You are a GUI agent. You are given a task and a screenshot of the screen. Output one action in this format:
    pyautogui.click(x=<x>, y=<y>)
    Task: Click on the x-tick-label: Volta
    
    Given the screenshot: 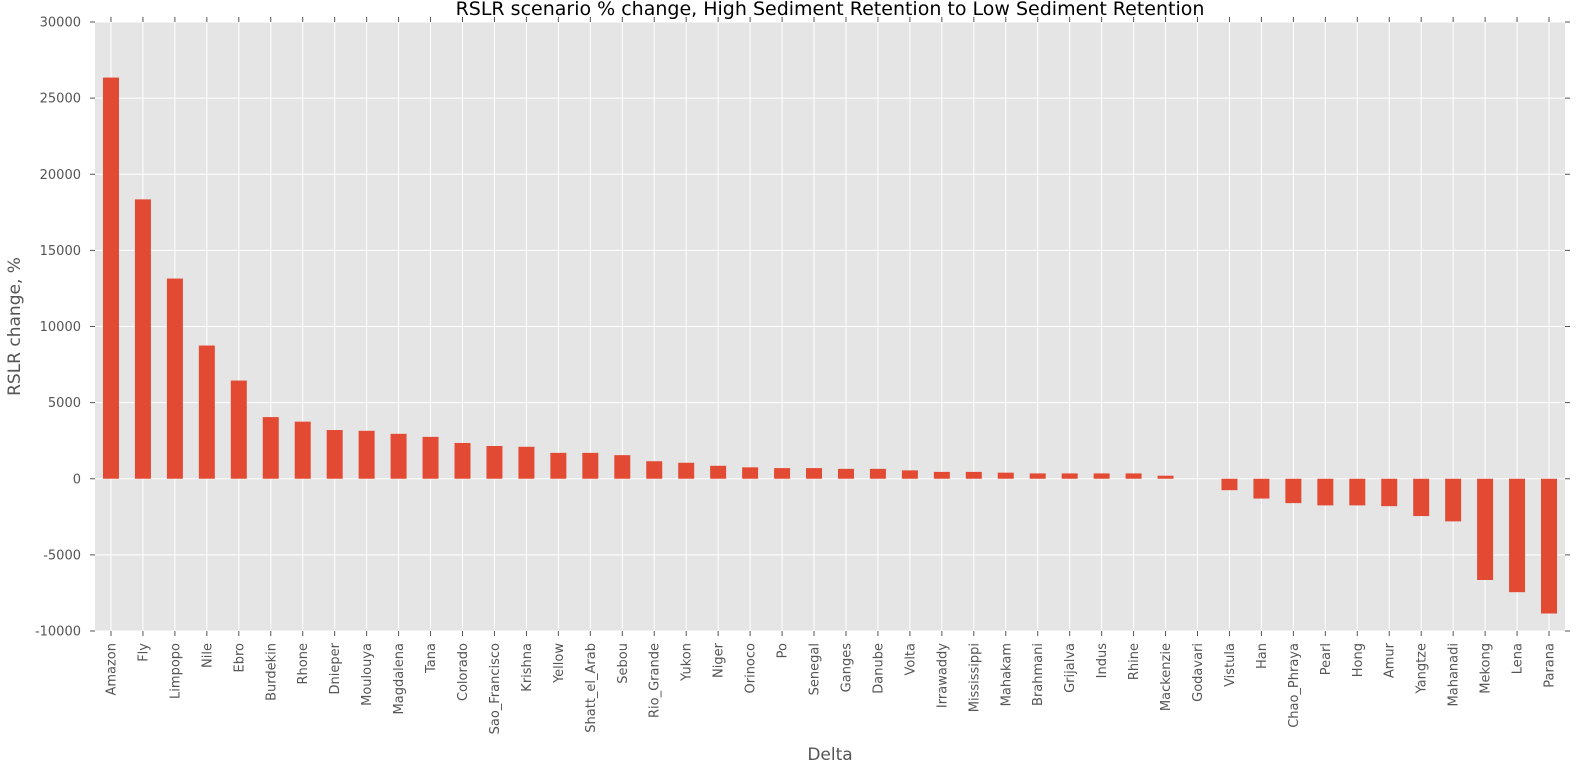 What is the action you would take?
    pyautogui.click(x=910, y=659)
    